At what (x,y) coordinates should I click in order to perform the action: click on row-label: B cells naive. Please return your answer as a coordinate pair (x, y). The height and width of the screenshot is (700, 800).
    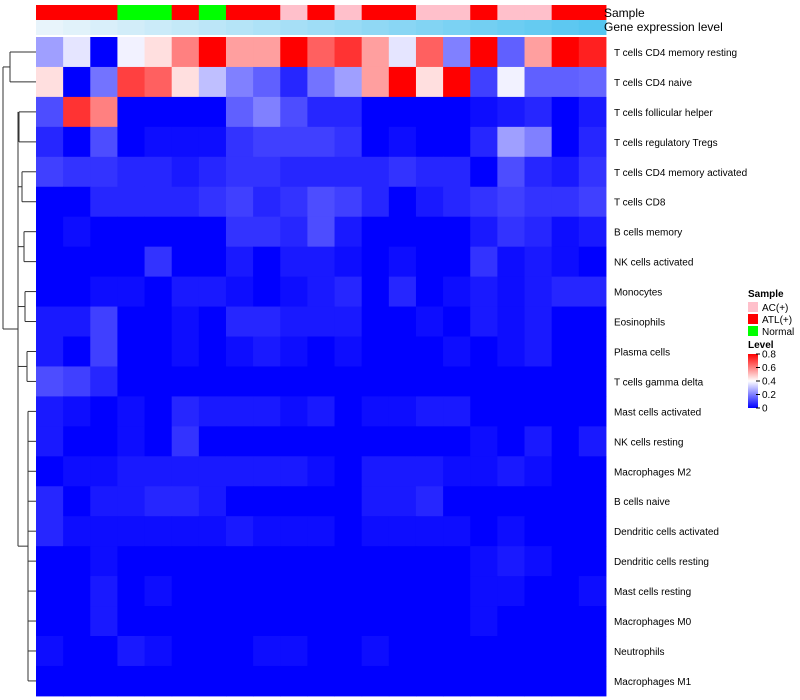
    Looking at the image, I should click on (642, 502).